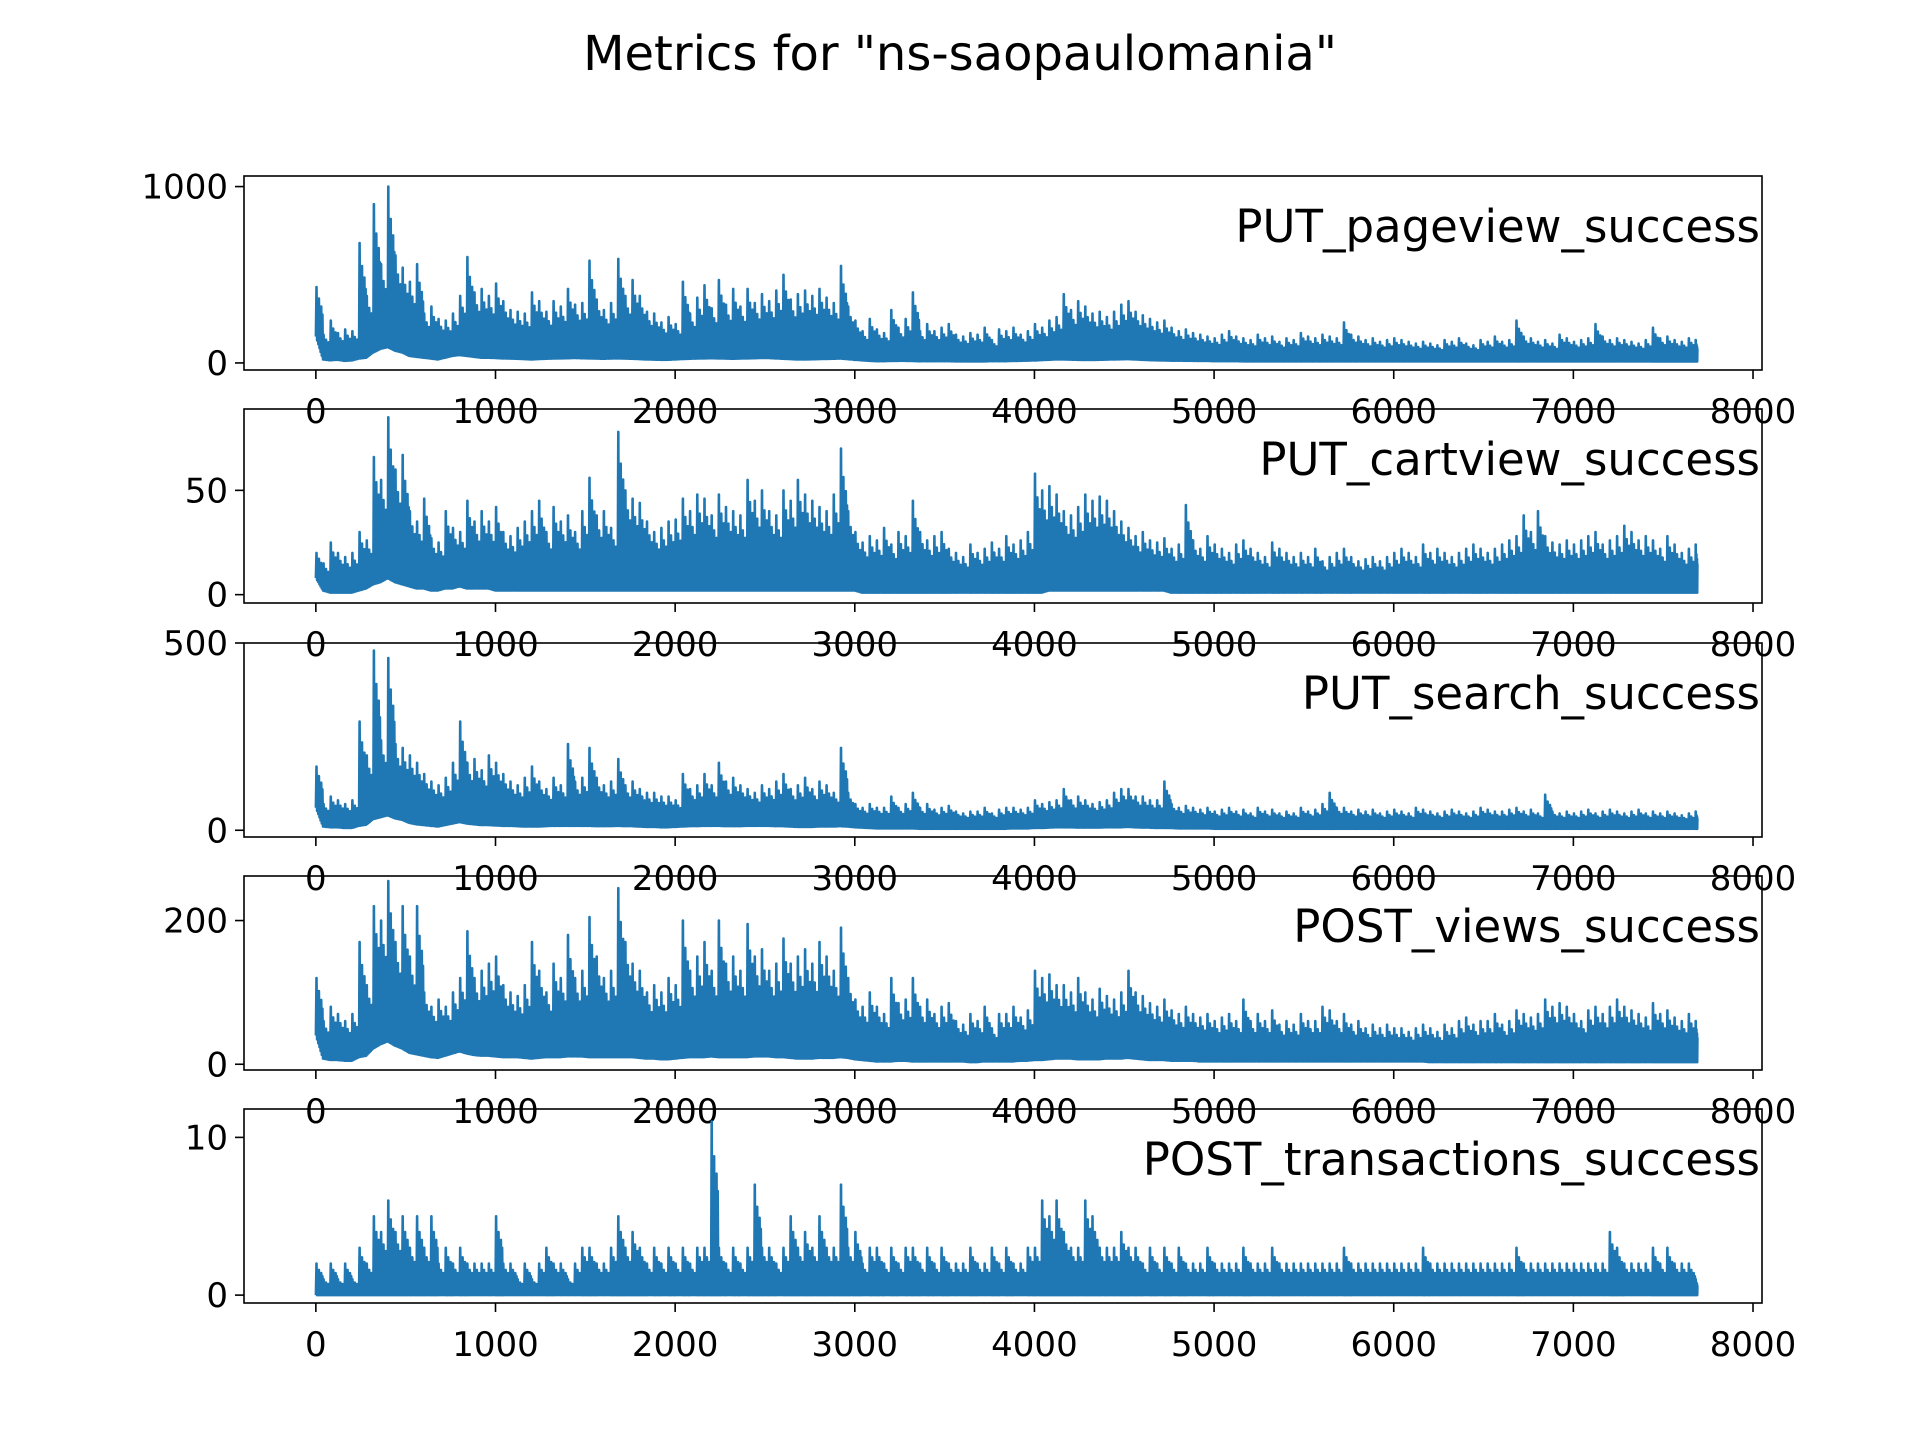 The width and height of the screenshot is (1920, 1440). Describe the element at coordinates (1509, 459) in the screenshot. I see `series-label-put-cartview-success: PUT_cartview_success` at that location.